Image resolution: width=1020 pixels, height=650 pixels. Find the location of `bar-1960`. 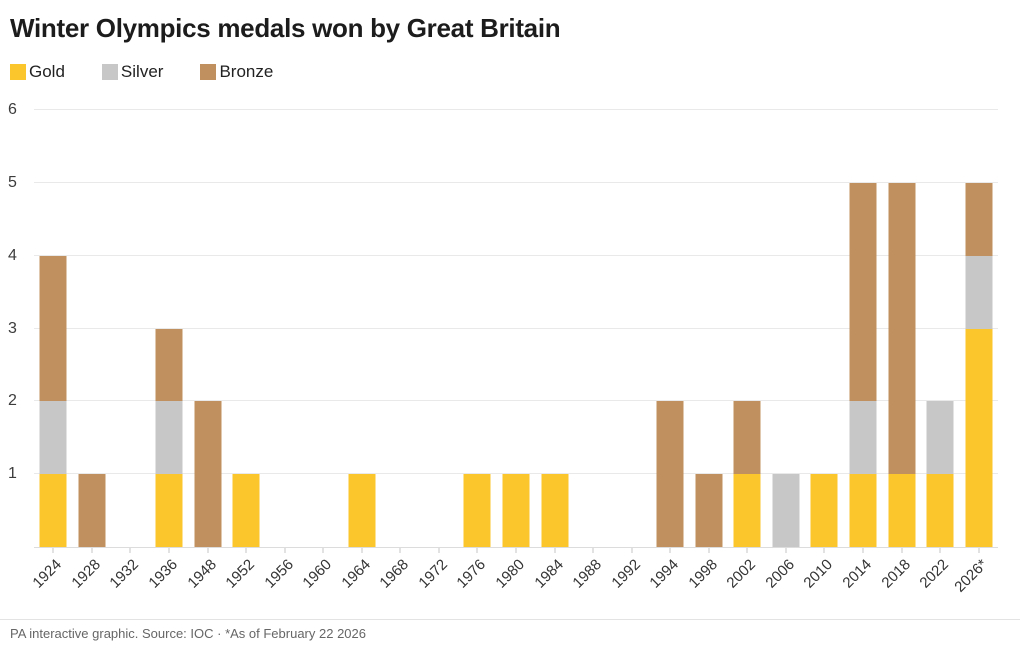

bar-1960 is located at coordinates (323, 328).